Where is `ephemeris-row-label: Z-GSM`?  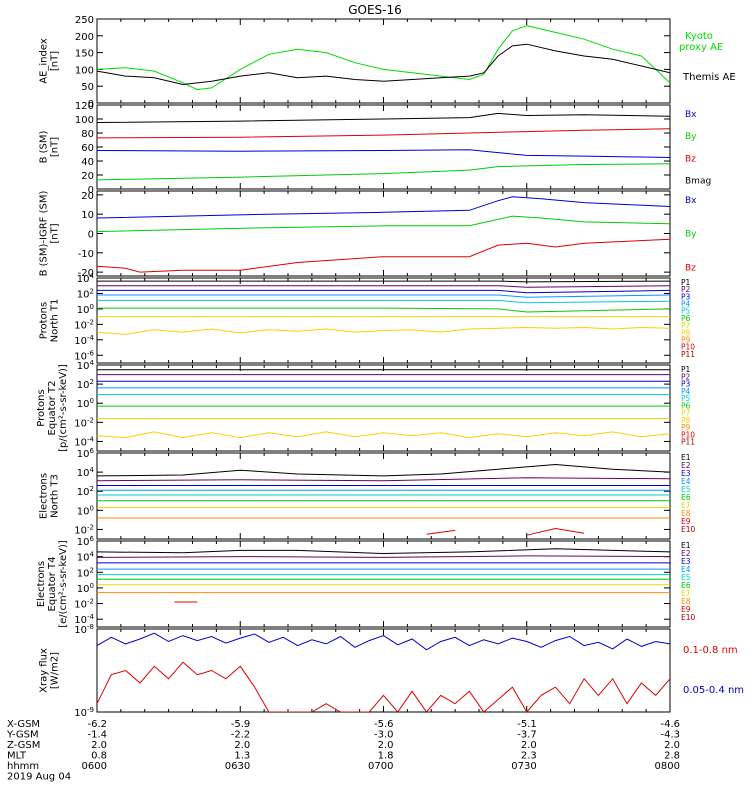 ephemeris-row-label: Z-GSM is located at coordinates (23, 745).